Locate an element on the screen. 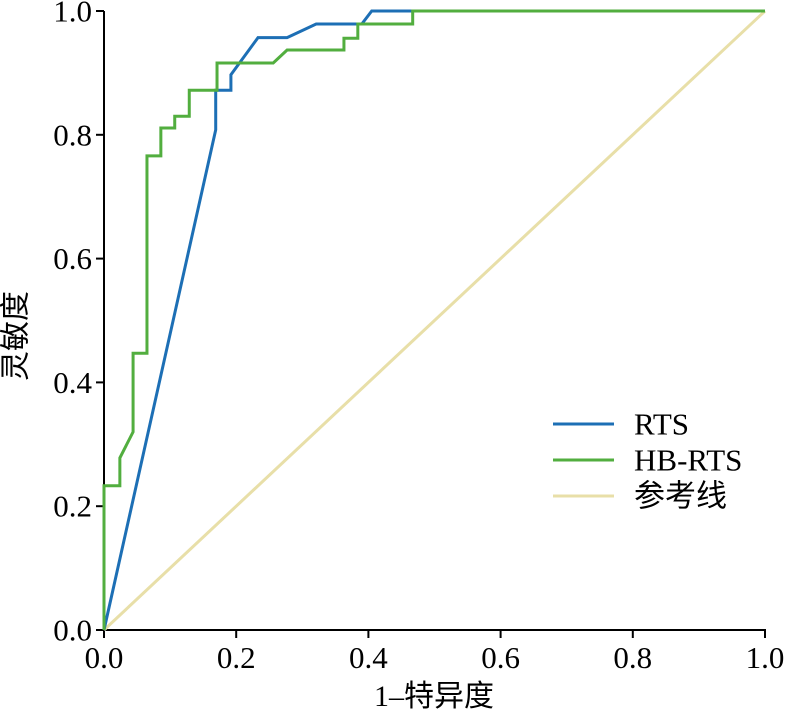 This screenshot has height=713, width=789. y-tick-label: 0.0 is located at coordinates (72, 630).